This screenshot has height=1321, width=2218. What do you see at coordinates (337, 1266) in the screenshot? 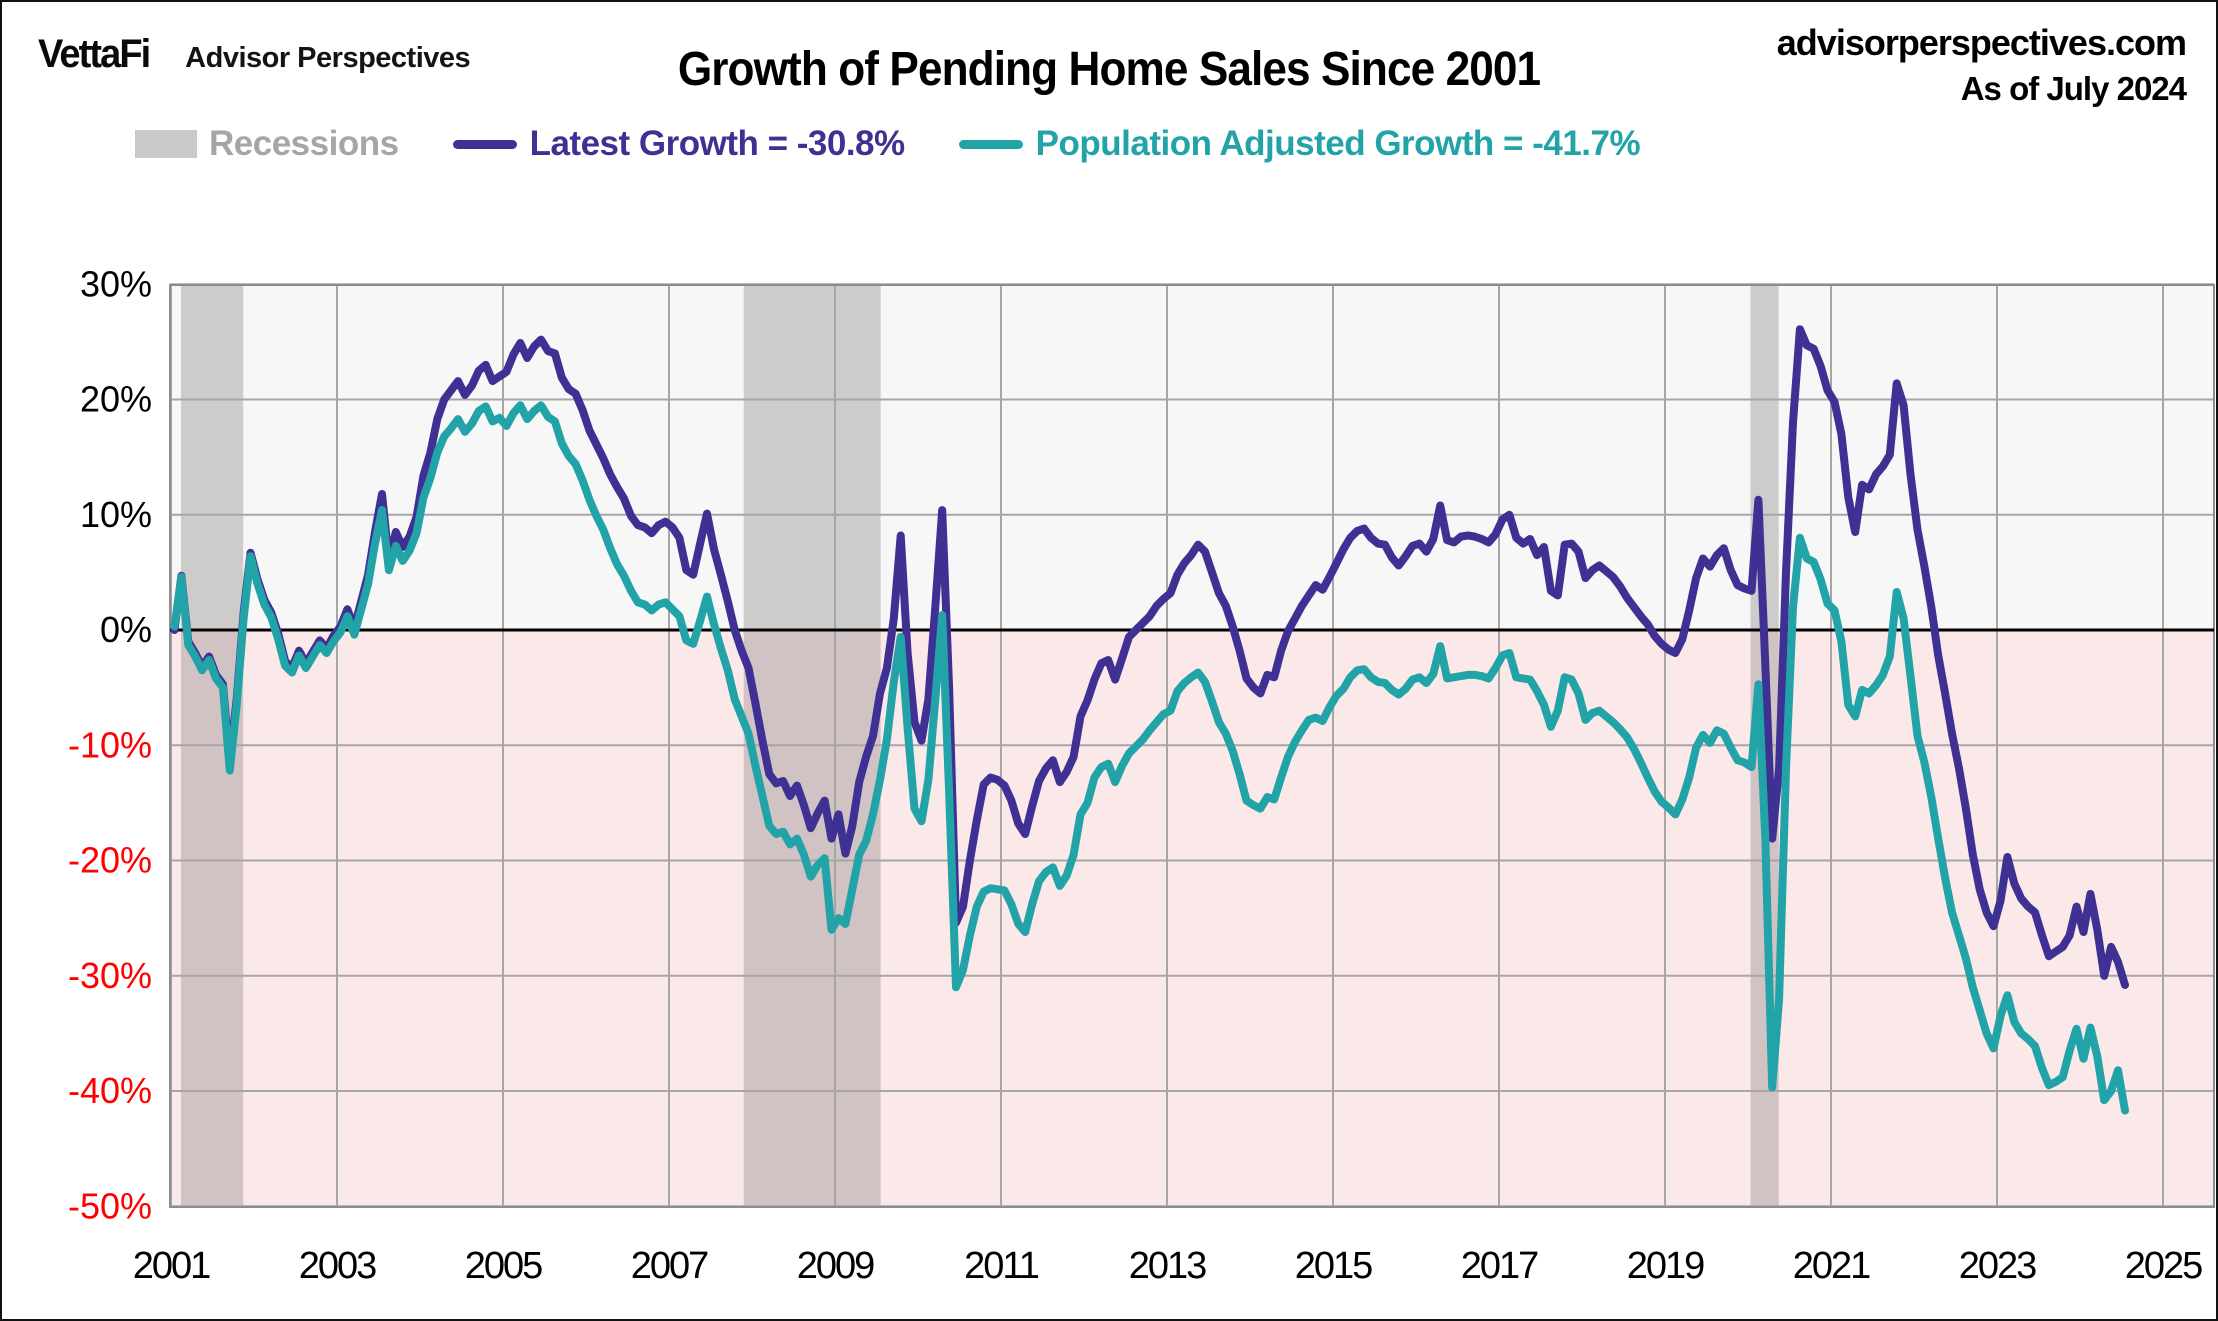
I see `svg-text: 2003` at bounding box center [337, 1266].